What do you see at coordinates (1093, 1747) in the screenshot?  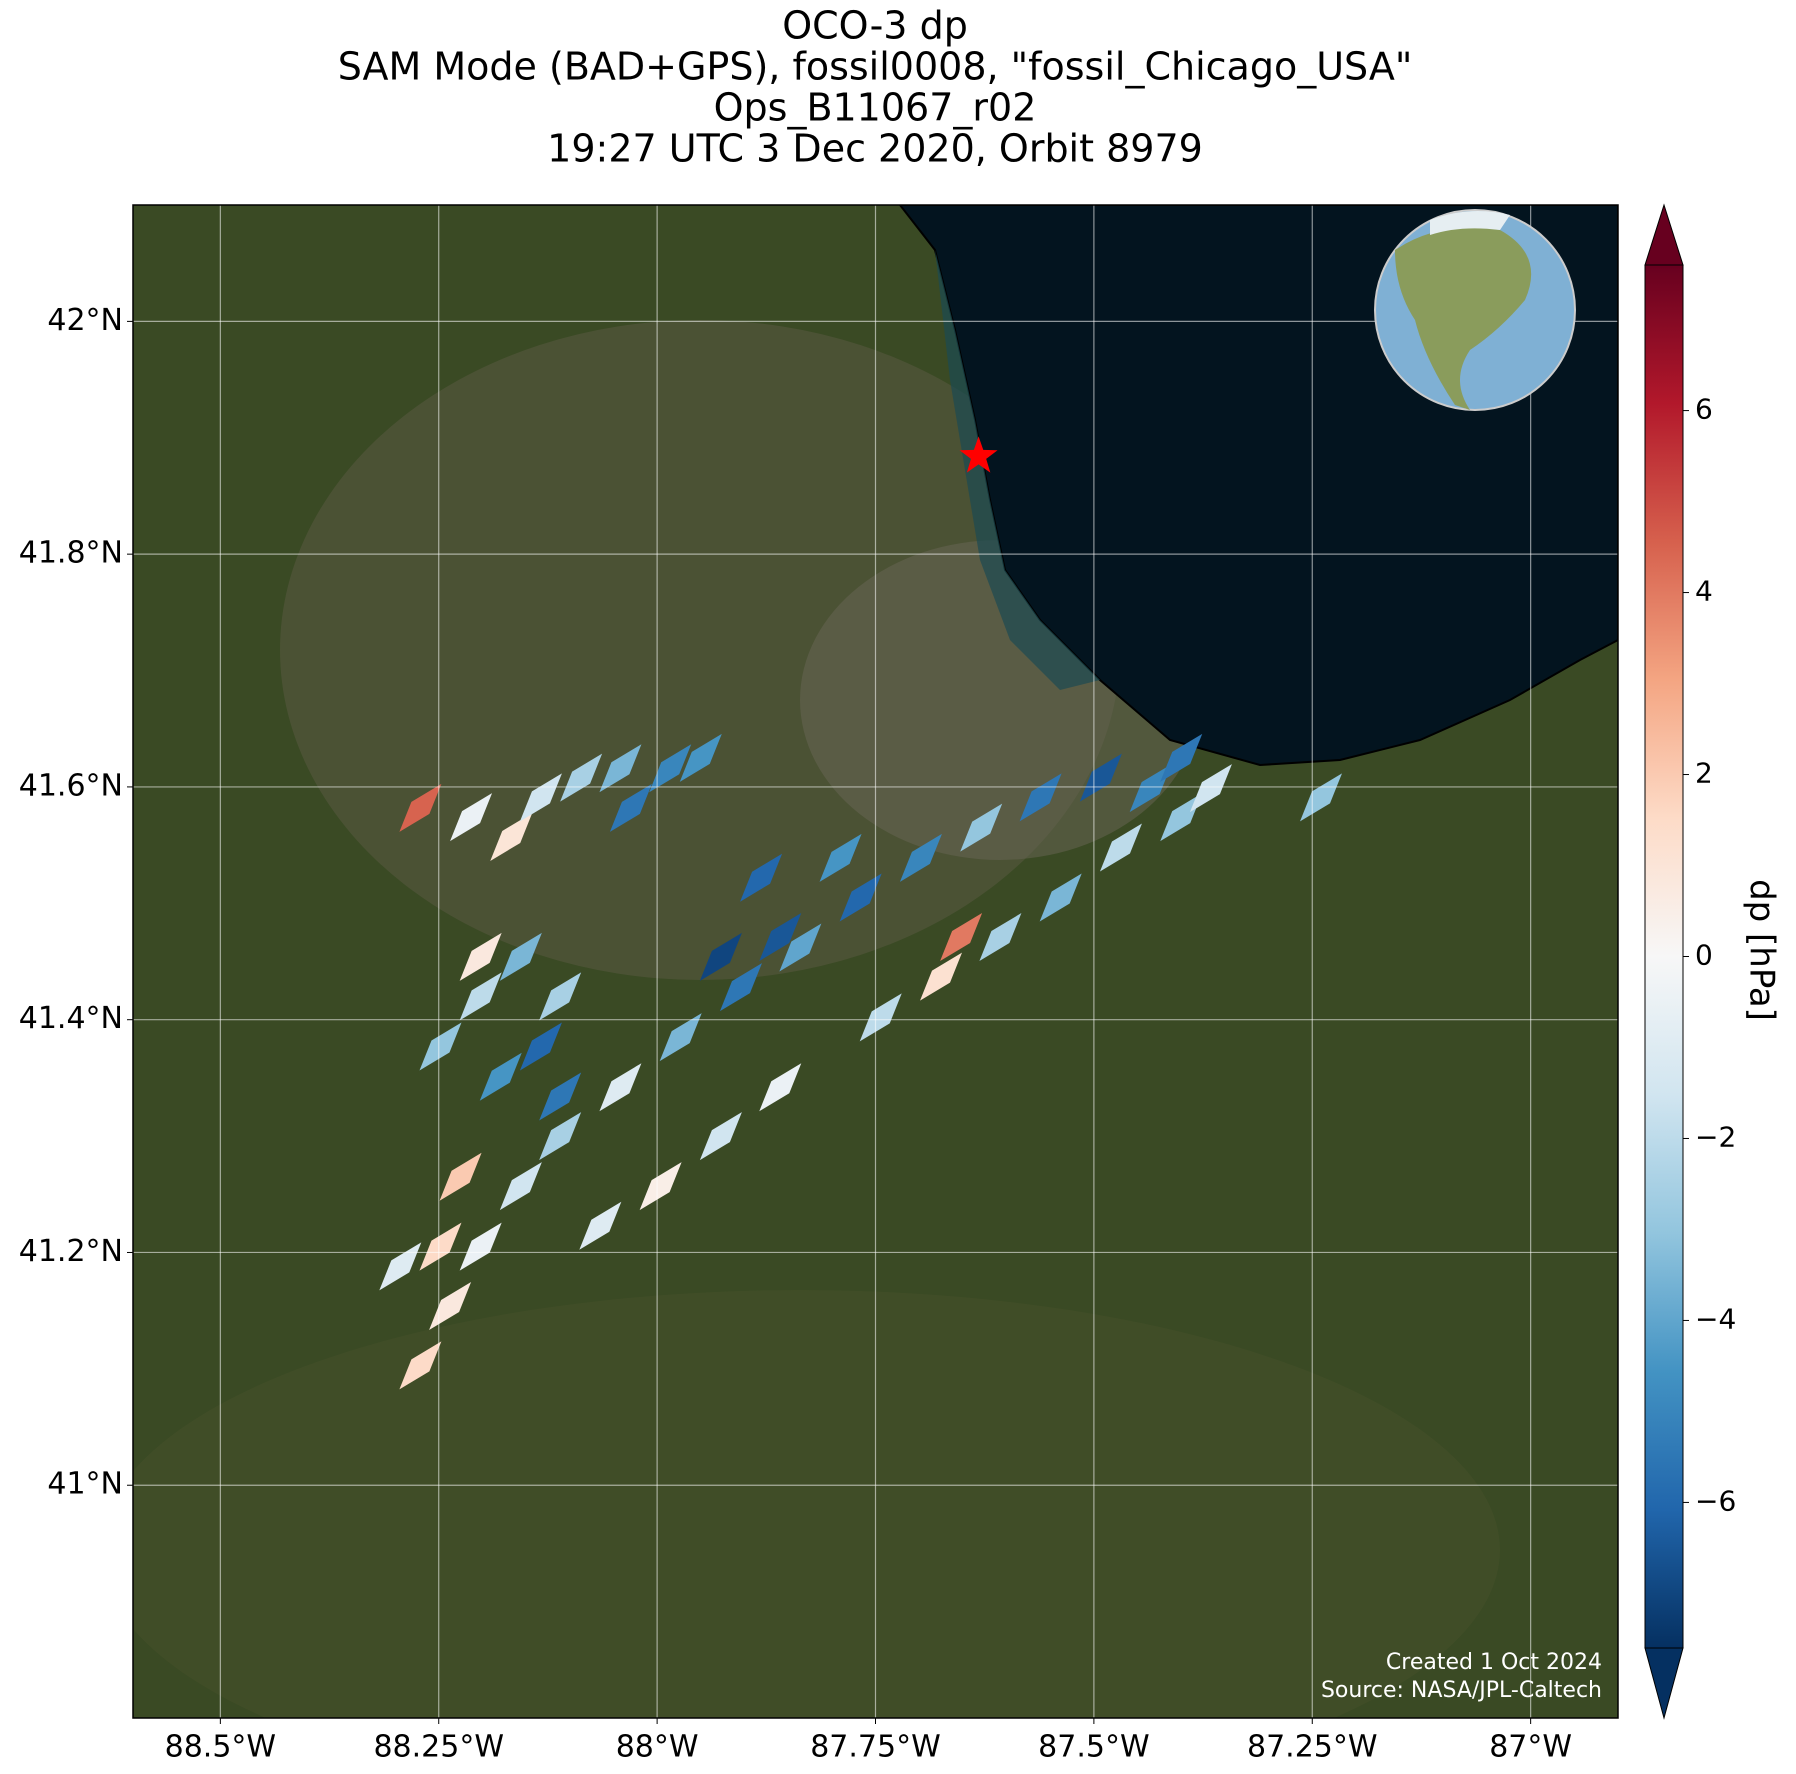 I see `x-tick-label: 87.5°W` at bounding box center [1093, 1747].